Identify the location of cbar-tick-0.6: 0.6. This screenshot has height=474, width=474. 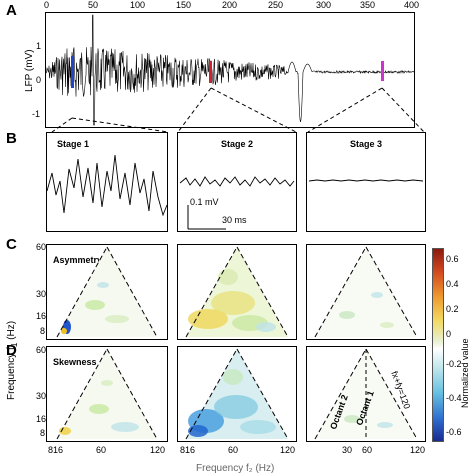
(452, 259).